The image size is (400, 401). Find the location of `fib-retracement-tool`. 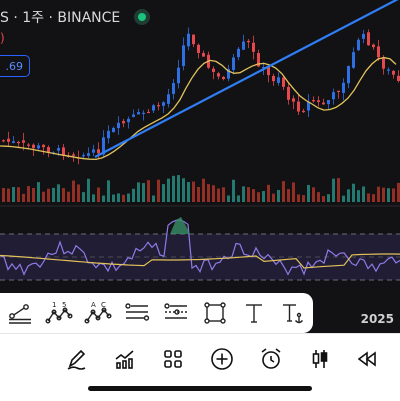

fib-retracement-tool is located at coordinates (136, 313).